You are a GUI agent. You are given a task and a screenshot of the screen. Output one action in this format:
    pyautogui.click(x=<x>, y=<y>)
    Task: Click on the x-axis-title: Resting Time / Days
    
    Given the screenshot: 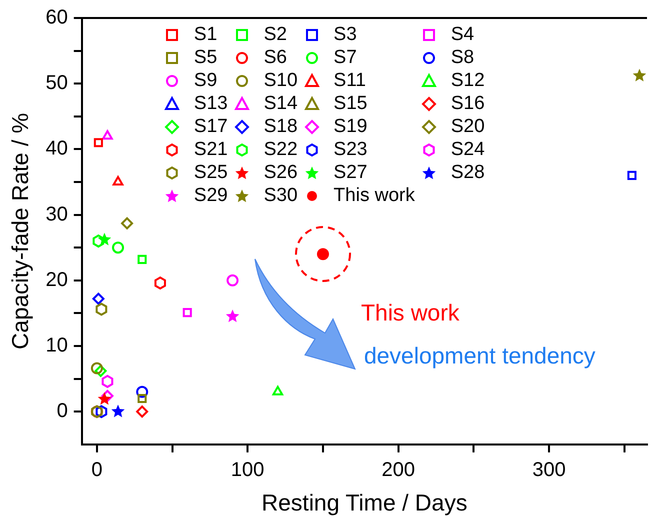 What is the action you would take?
    pyautogui.click(x=365, y=503)
    